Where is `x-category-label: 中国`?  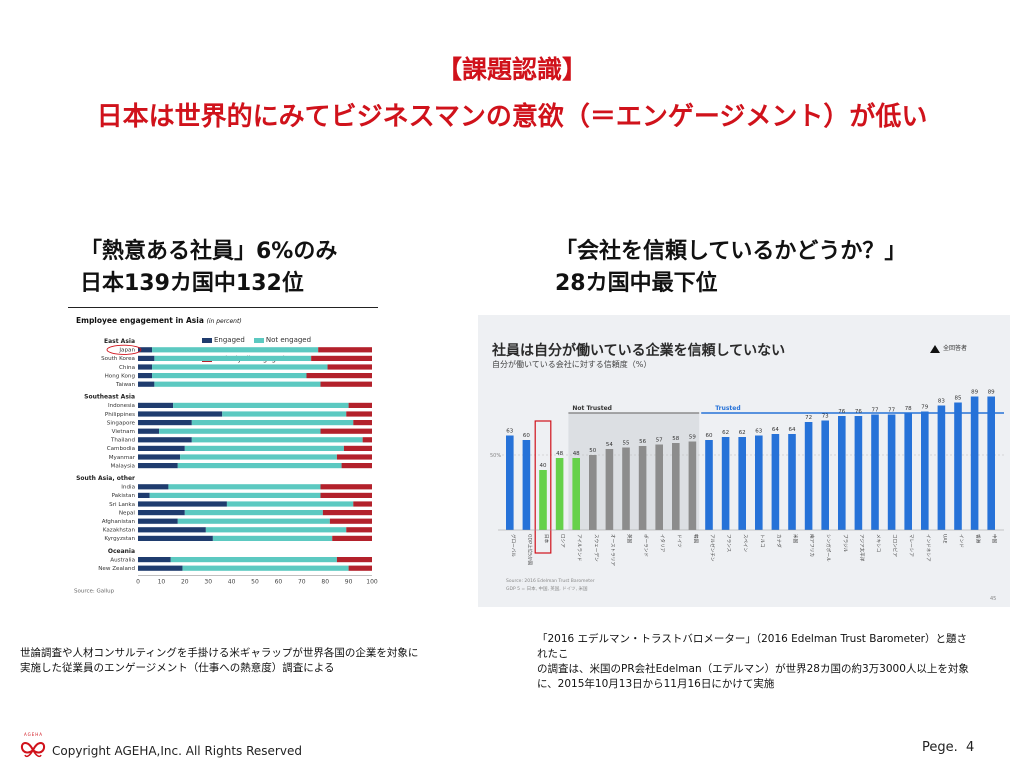 x-category-label: 中国 is located at coordinates (994, 539).